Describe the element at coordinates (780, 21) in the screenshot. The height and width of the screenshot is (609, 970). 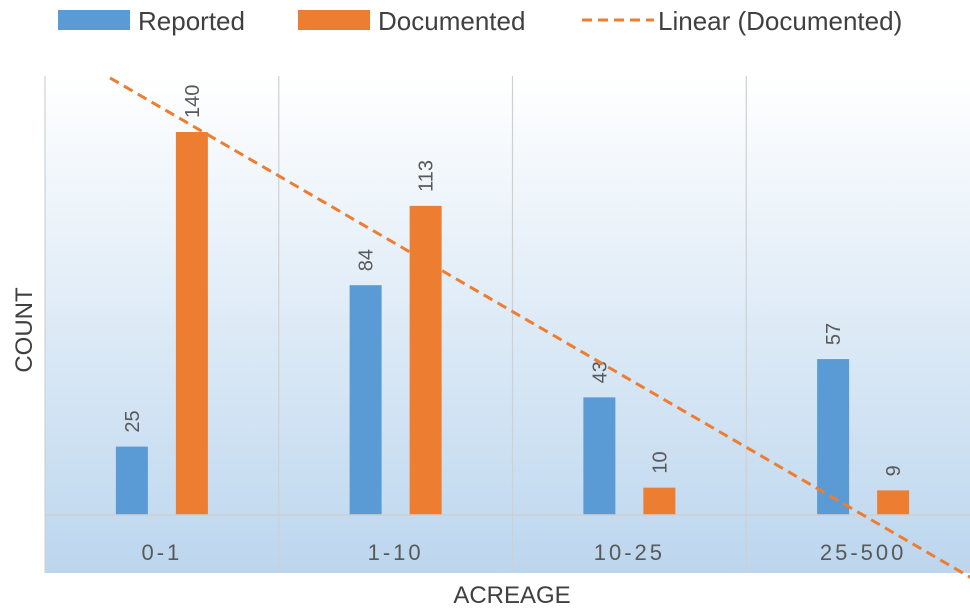
I see `legend-label-trendline: Linear (Documented)` at that location.